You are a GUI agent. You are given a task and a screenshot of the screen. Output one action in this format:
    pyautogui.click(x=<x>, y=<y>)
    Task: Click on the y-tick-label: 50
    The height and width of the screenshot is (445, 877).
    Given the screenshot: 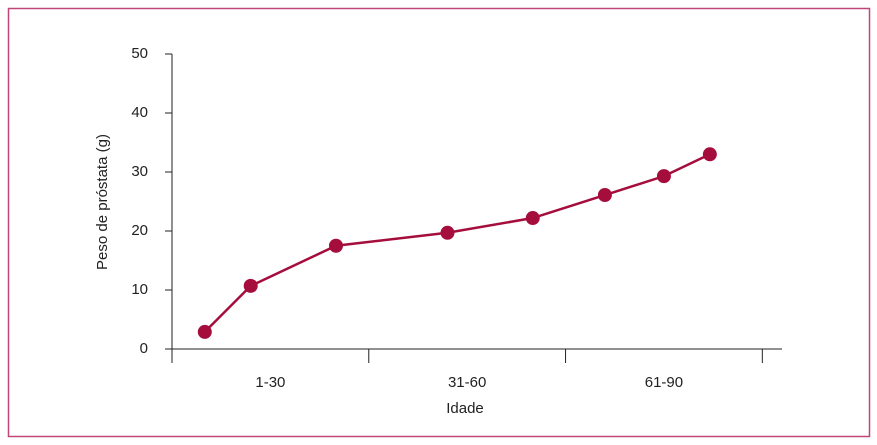 What is the action you would take?
    pyautogui.click(x=139, y=53)
    